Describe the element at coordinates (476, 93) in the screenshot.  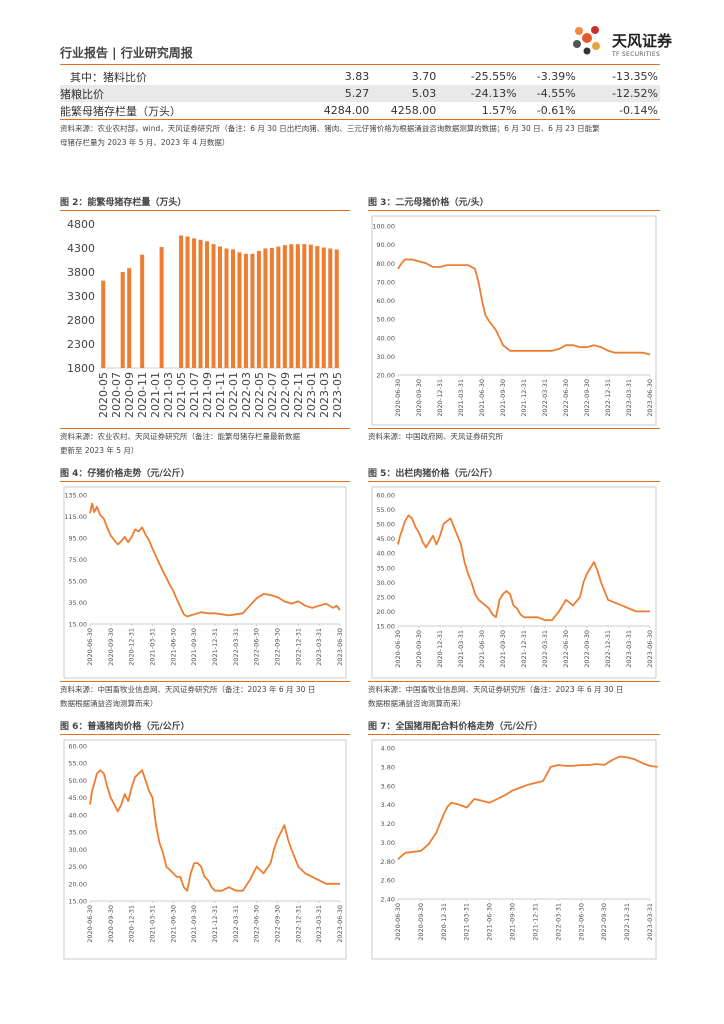
I see `cell: -24.13%` at that location.